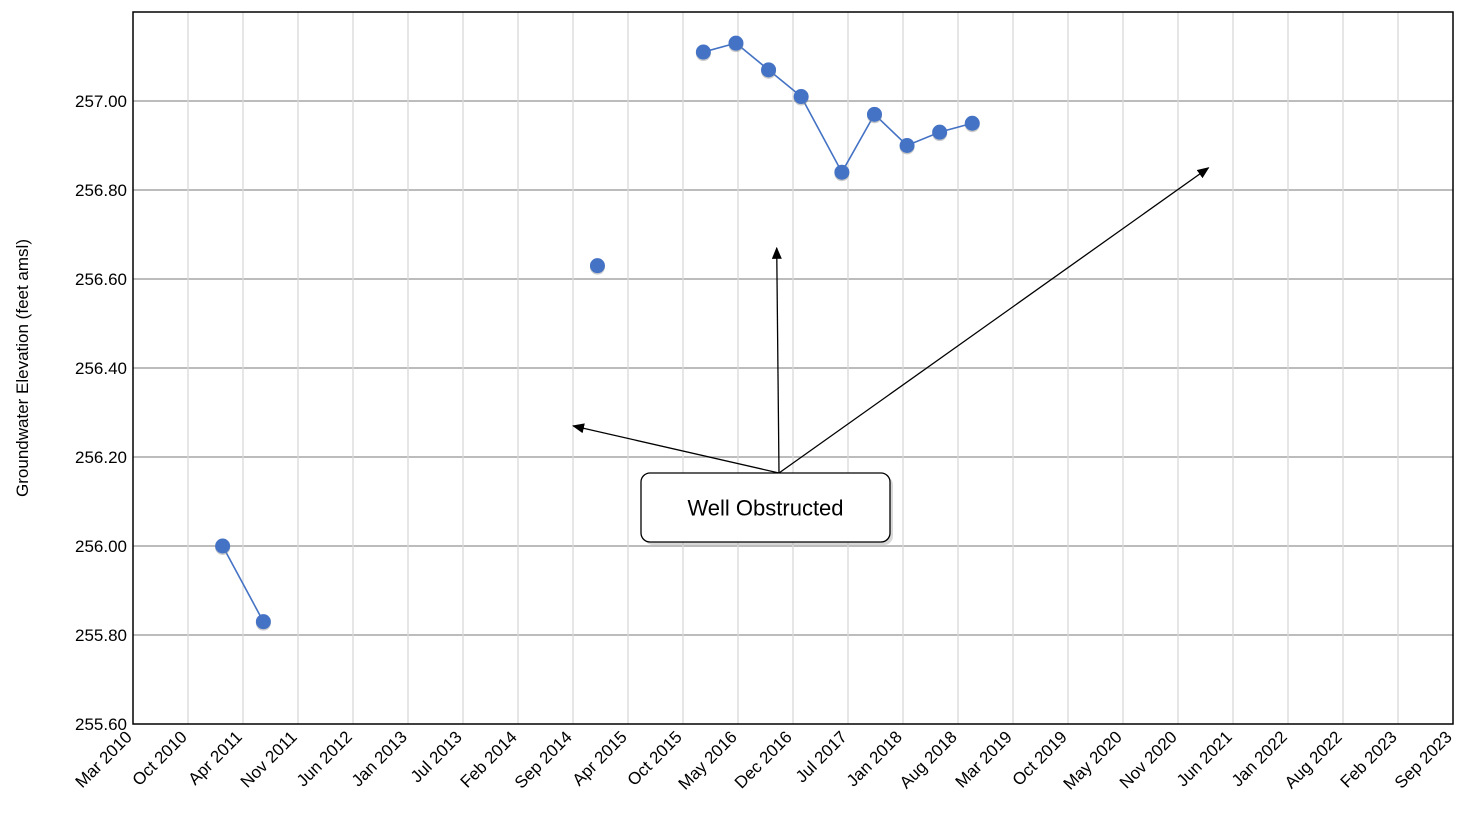 This screenshot has height=825, width=1465. Describe the element at coordinates (324, 758) in the screenshot. I see `x-tick-label: Jun 2012` at that location.